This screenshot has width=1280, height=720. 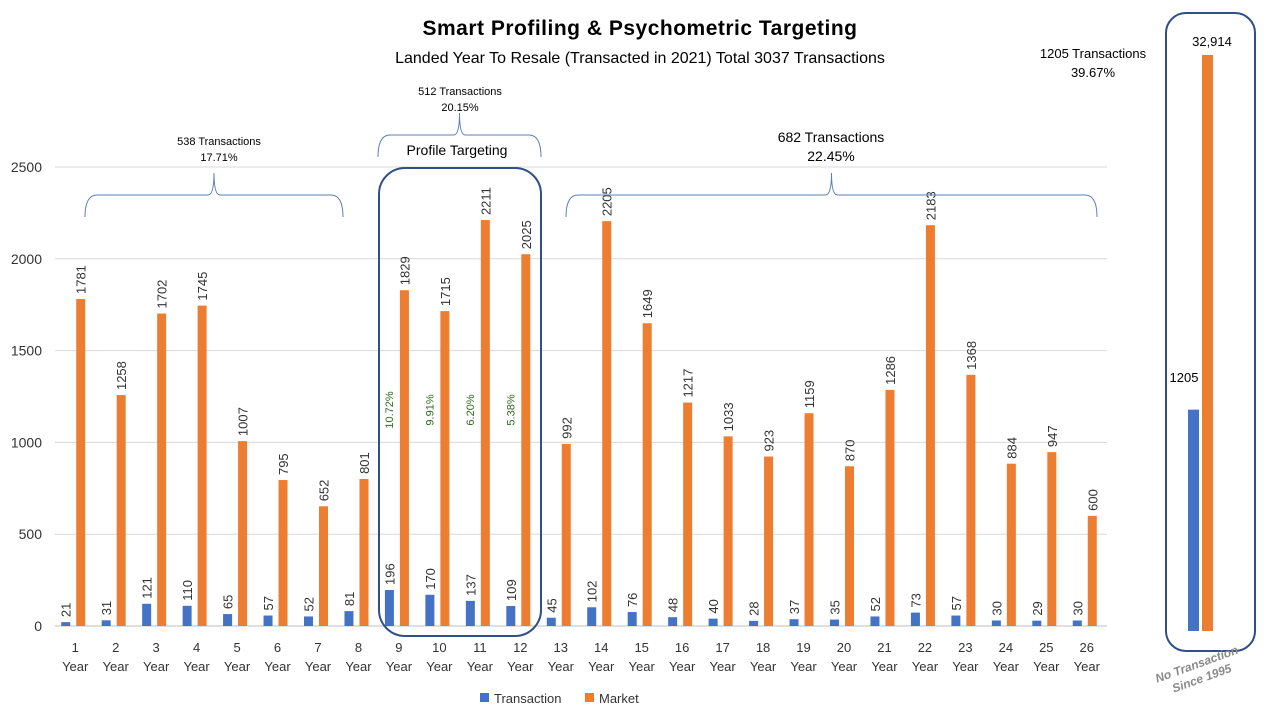 What do you see at coordinates (673, 605) in the screenshot?
I see `transaction-value-label: 48` at bounding box center [673, 605].